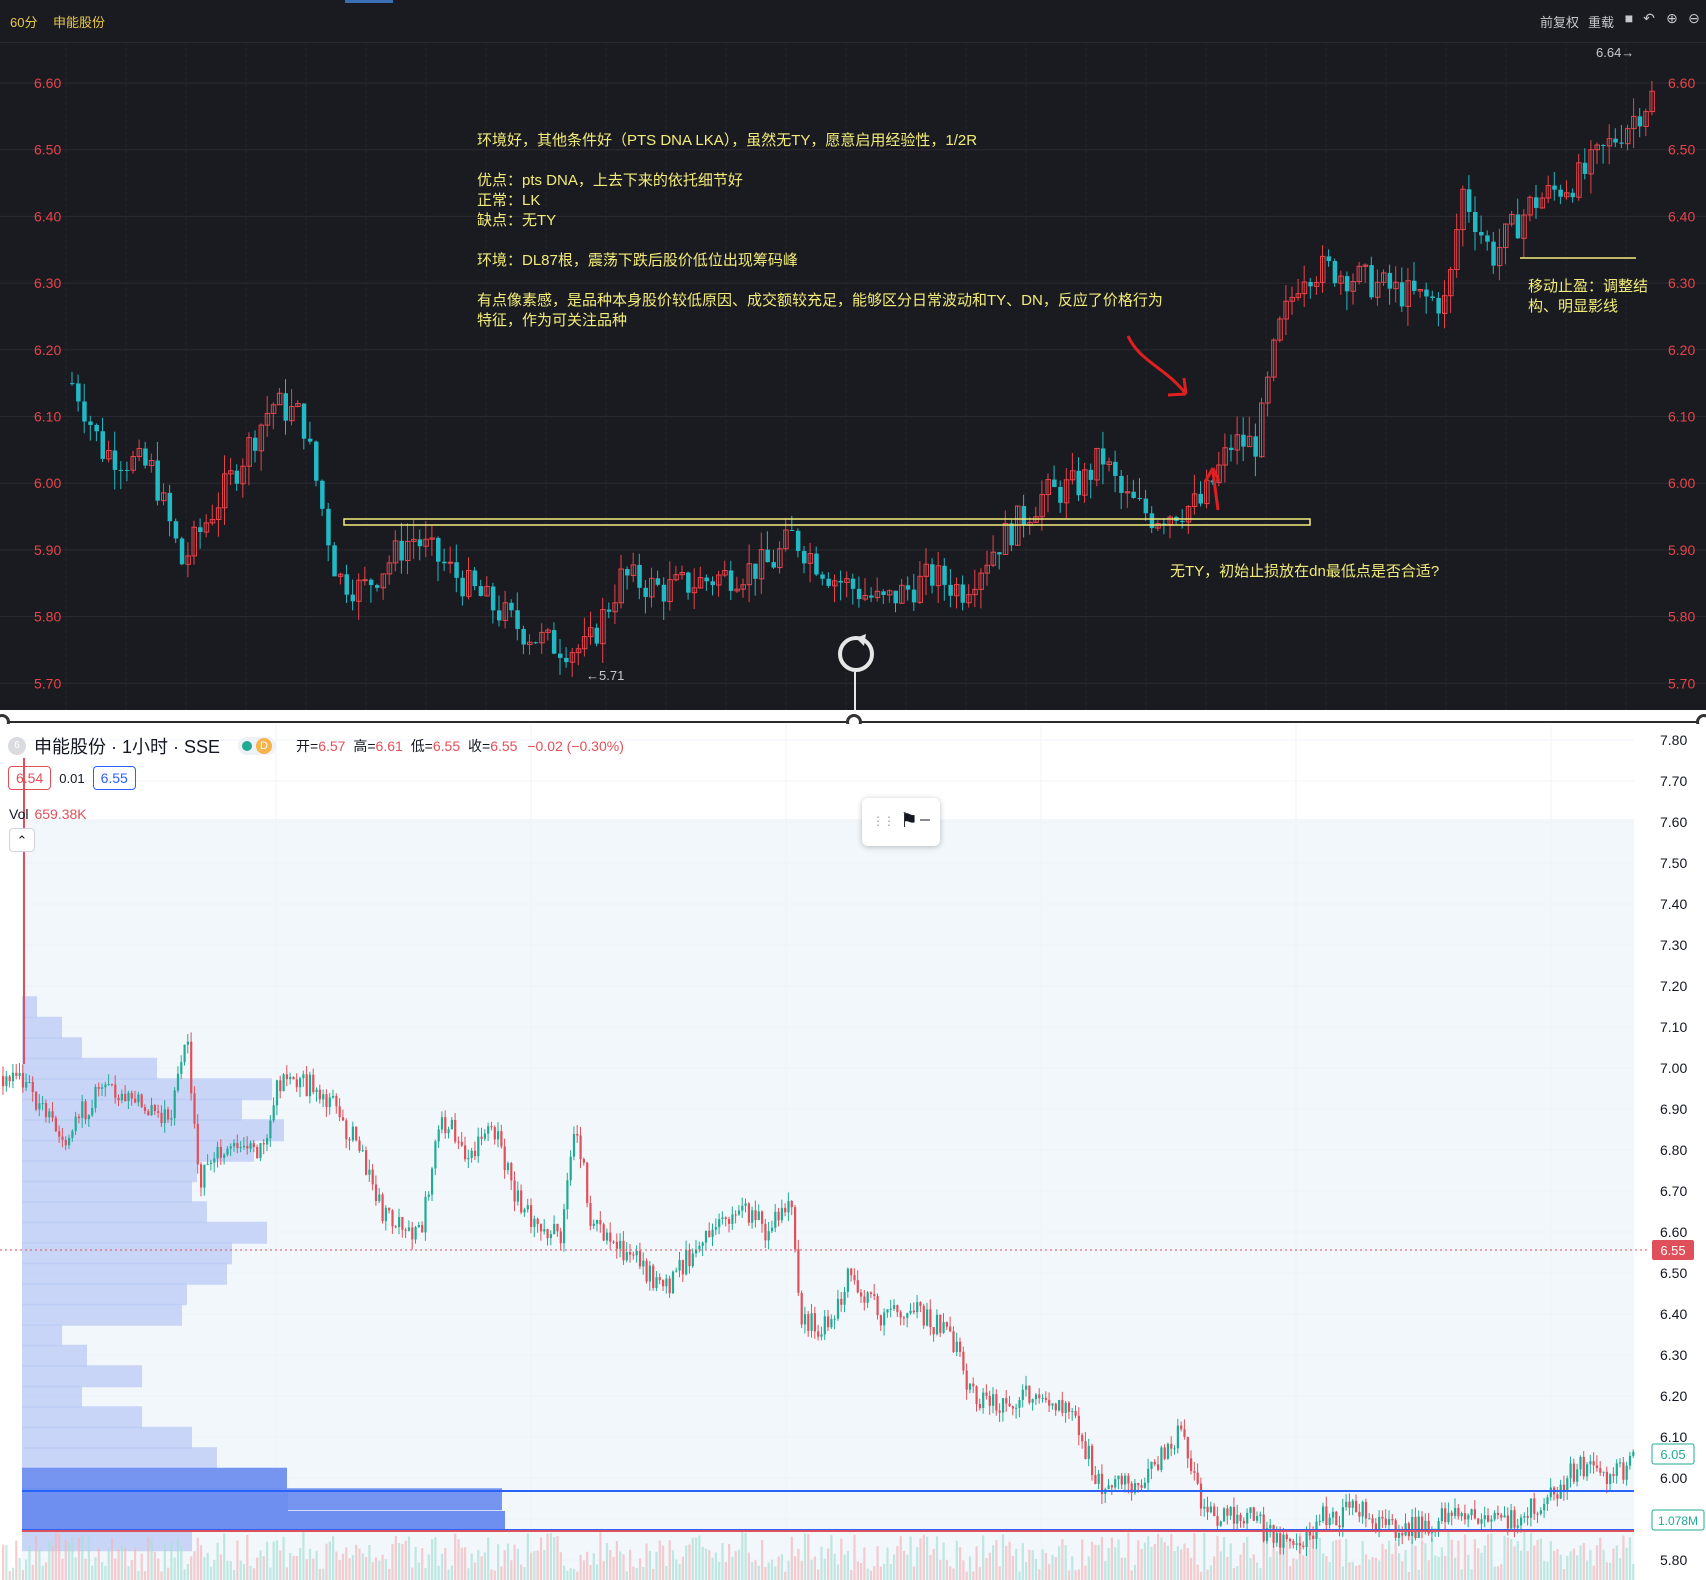 The image size is (1706, 1580). Describe the element at coordinates (1694, 18) in the screenshot. I see `remove-circle-icon: ⊖` at that location.